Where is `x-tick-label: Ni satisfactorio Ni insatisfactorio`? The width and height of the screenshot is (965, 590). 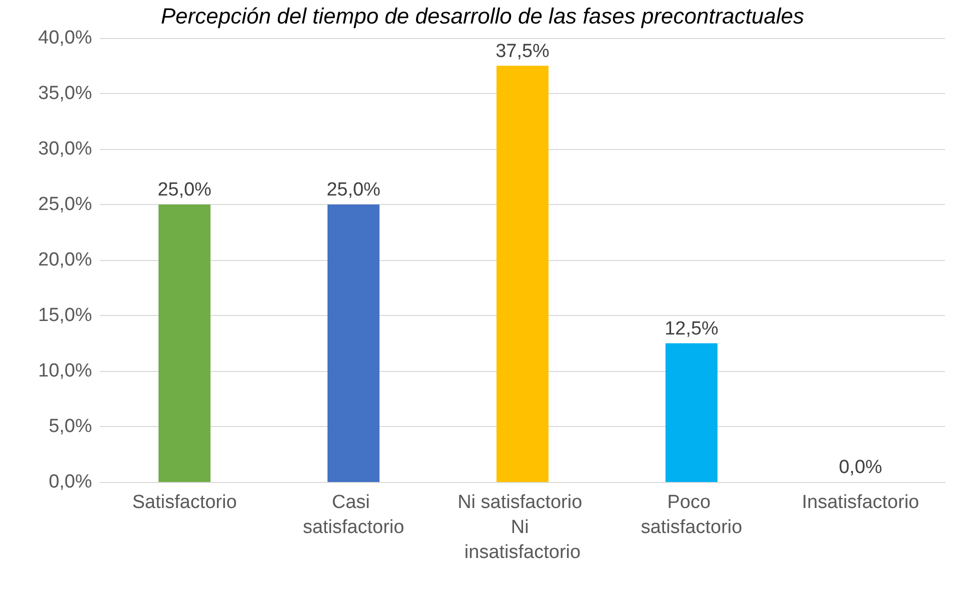
x-tick-label: Ni satisfactorio Ni insatisfactorio is located at coordinates (523, 527).